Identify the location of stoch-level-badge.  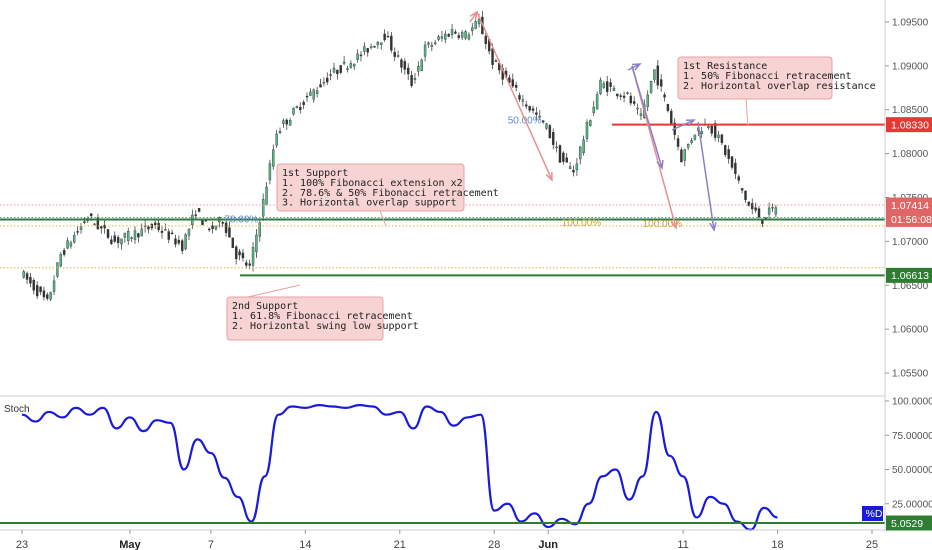
(909, 523).